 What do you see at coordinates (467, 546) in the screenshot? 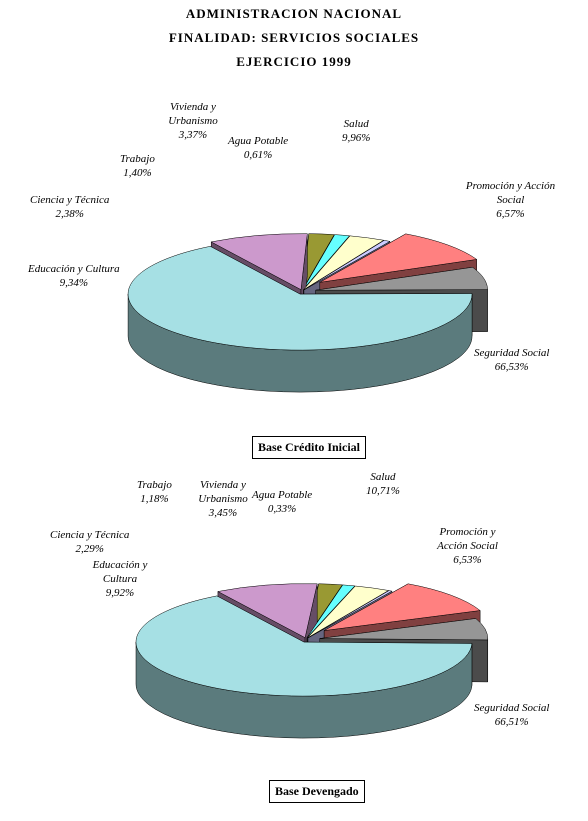
I see `pie2-label-promocion: Promoción y Acción Social 6,53%` at bounding box center [467, 546].